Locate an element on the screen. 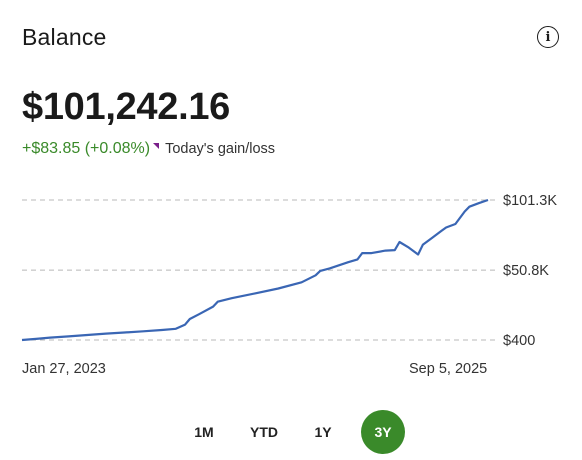  range-1y-button: 1Y is located at coordinates (323, 432).